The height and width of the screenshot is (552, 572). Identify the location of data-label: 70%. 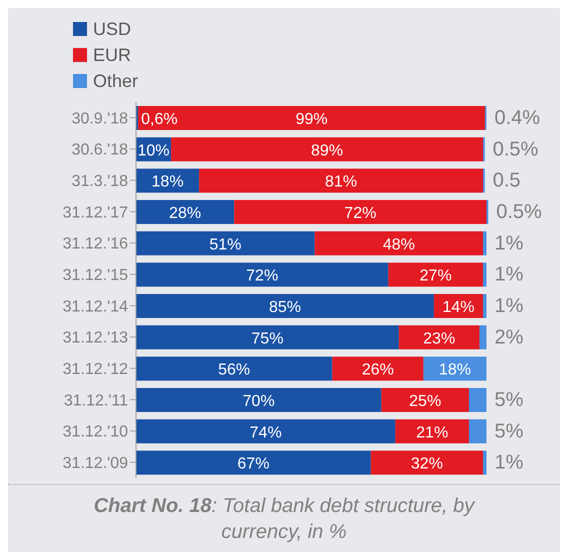
(258, 401).